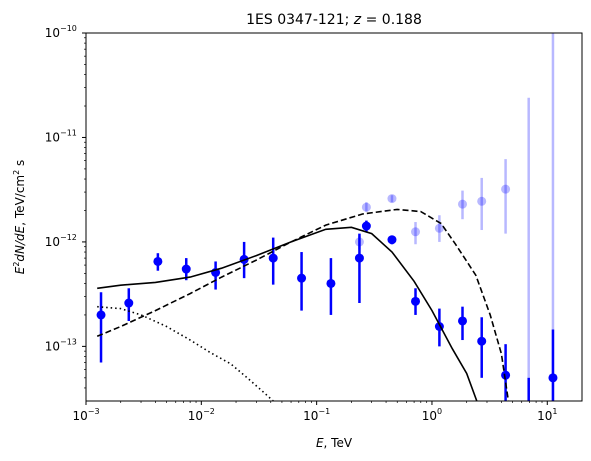 The image size is (591, 461). I want to click on y-tick-label-2: 10−11, so click(61, 136).